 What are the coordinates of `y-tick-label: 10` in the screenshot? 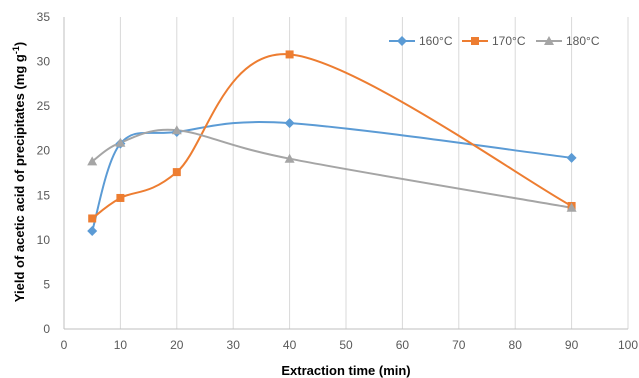 It's located at (44, 240).